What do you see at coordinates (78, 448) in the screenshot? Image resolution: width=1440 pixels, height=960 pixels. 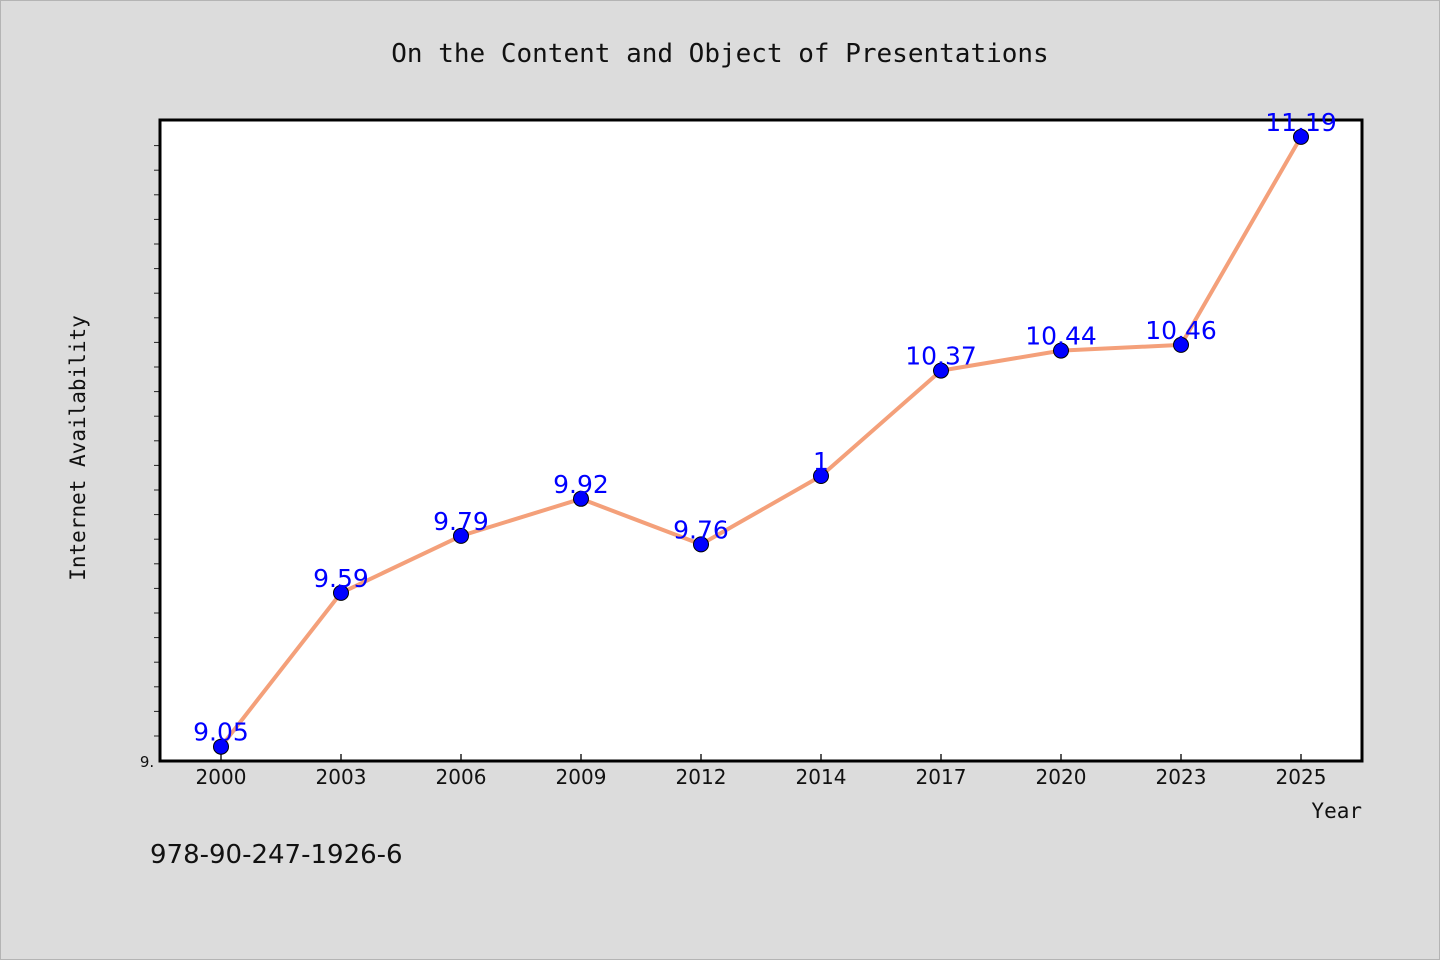 I see `y-axis-label: Internet Availability` at bounding box center [78, 448].